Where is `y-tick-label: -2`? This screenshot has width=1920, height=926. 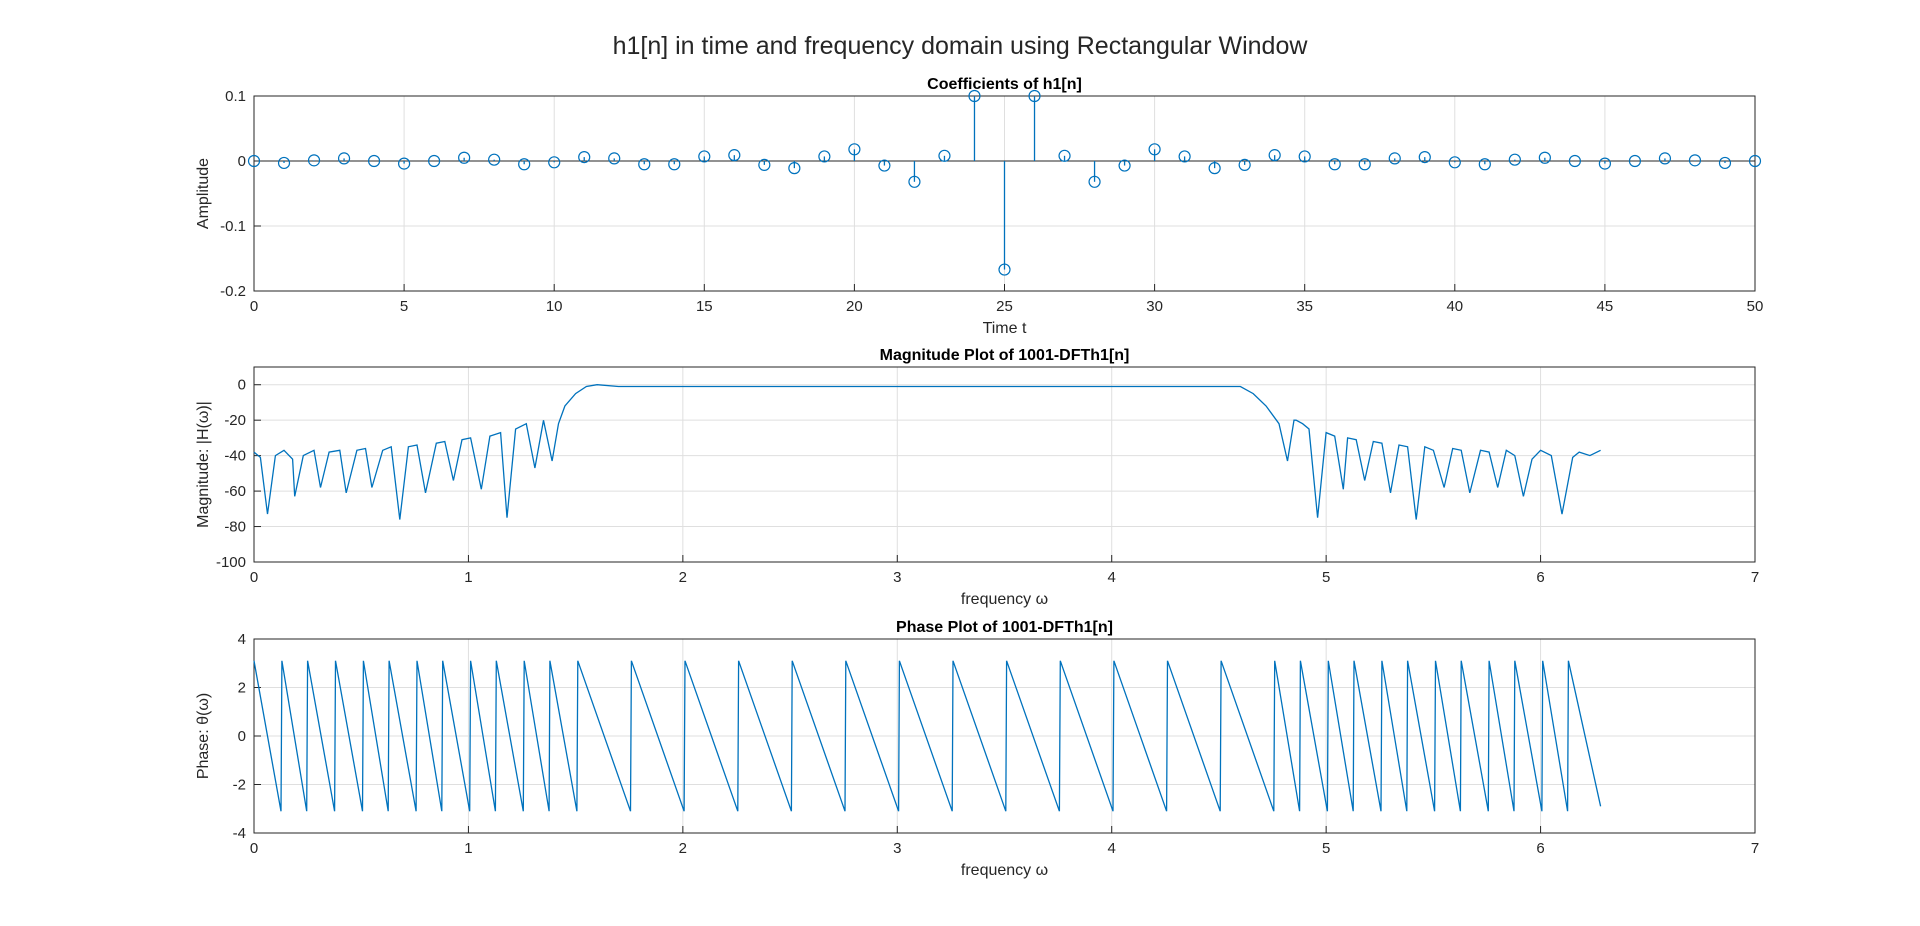
y-tick-label: -2 is located at coordinates (239, 785).